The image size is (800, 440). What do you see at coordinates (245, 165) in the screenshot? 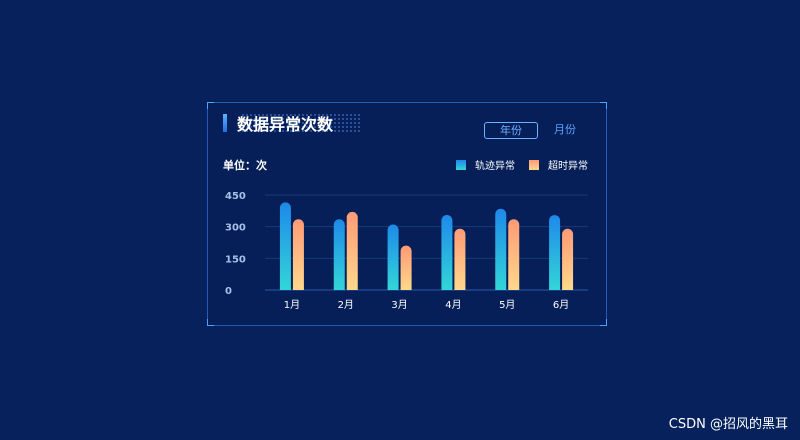
I see `unit-label: 单位：次` at bounding box center [245, 165].